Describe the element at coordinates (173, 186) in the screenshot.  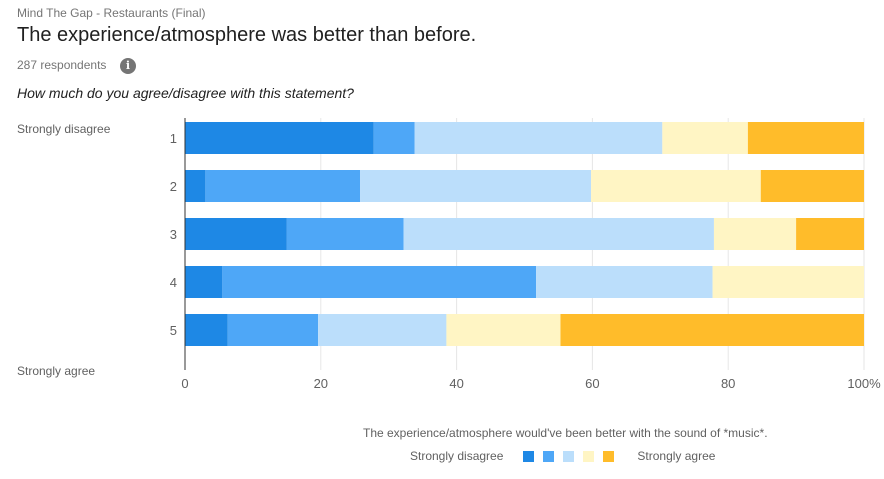
I see `y-category-label: 2` at that location.